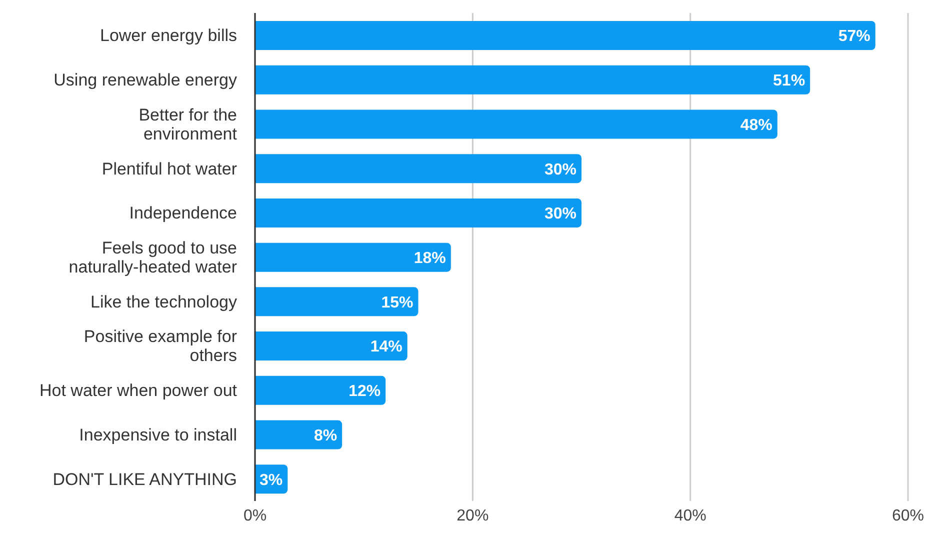 The width and height of the screenshot is (936, 545). Describe the element at coordinates (146, 80) in the screenshot. I see `y-tick-label: Using renewable energy` at that location.